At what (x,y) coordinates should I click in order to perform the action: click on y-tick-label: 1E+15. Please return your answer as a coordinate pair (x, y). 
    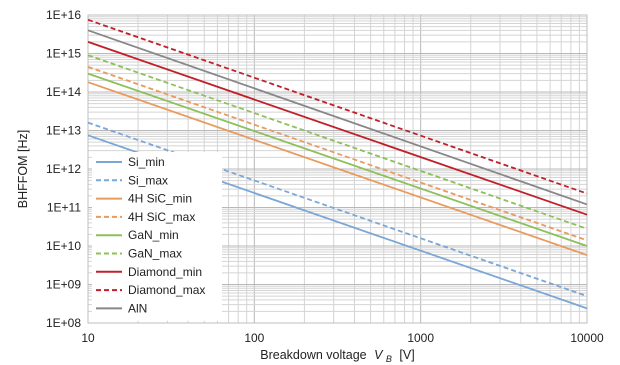
    Looking at the image, I should click on (63, 54).